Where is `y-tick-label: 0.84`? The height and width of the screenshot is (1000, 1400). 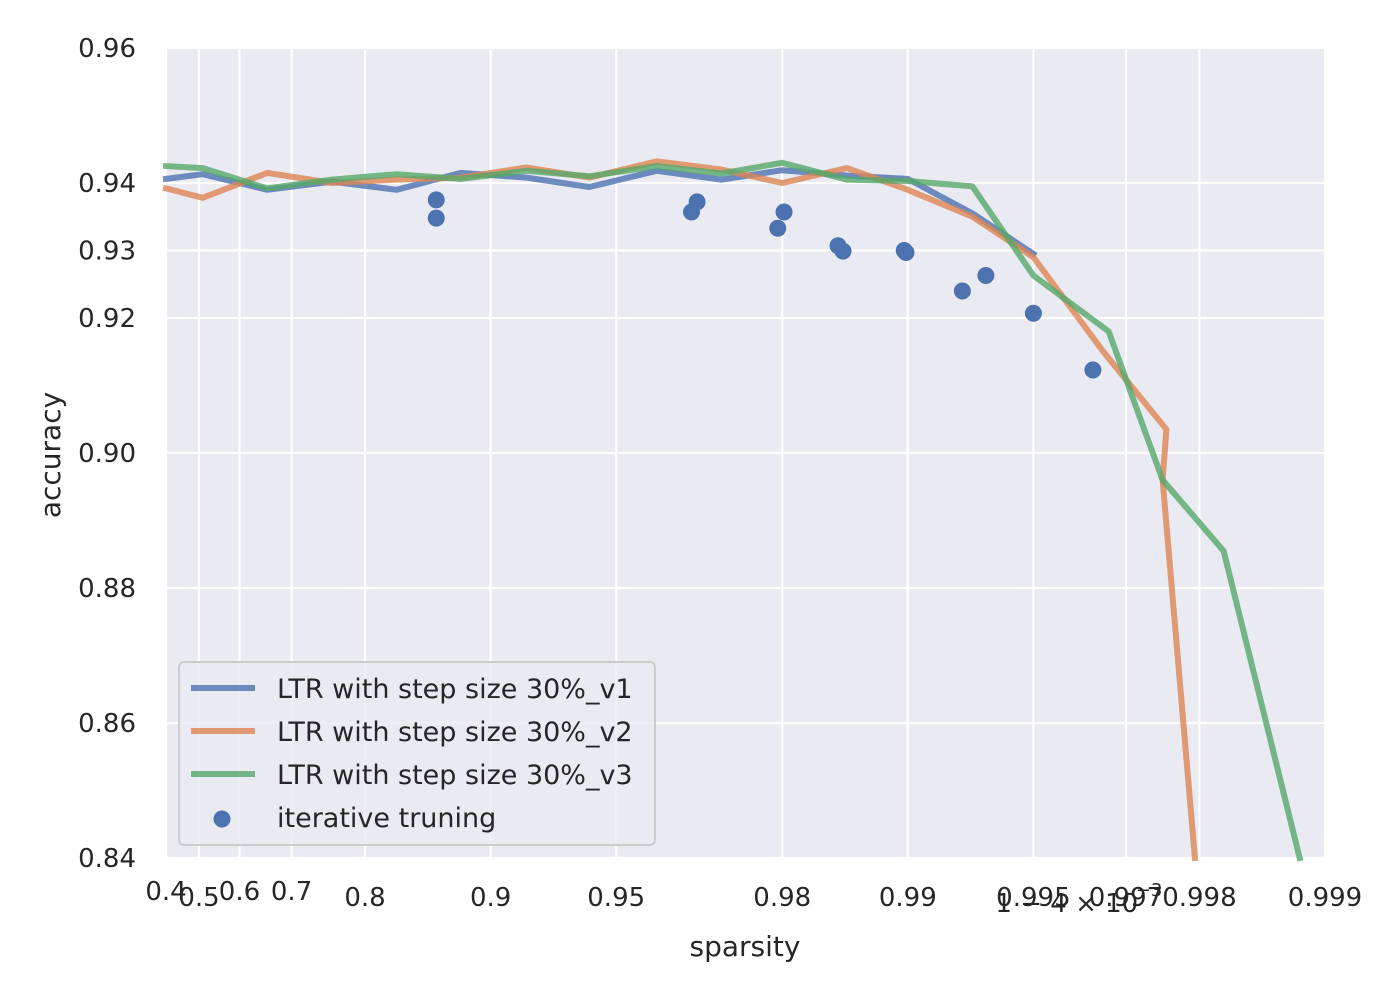
y-tick-label: 0.84 is located at coordinates (107, 859).